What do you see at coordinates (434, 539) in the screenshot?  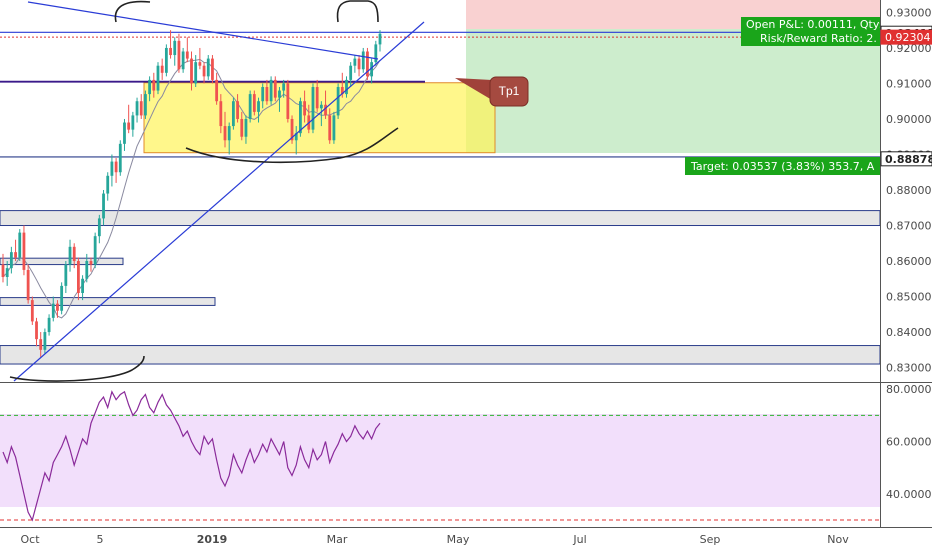 I see `time-axis: Oct 5 2019 Mar May Jul Sep Nov` at bounding box center [434, 539].